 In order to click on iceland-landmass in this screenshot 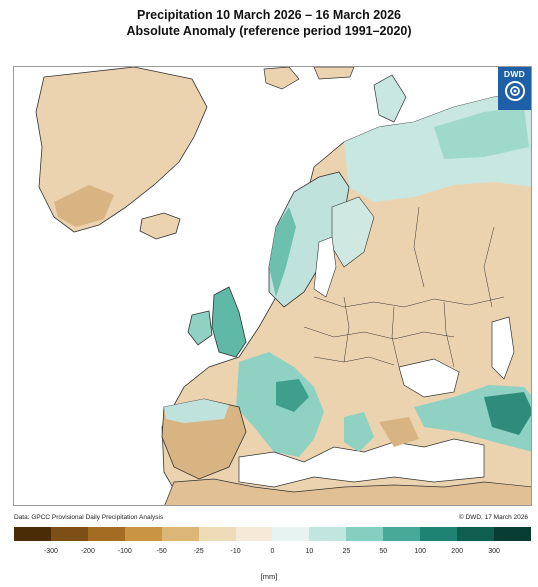, I will do `click(160, 226)`.